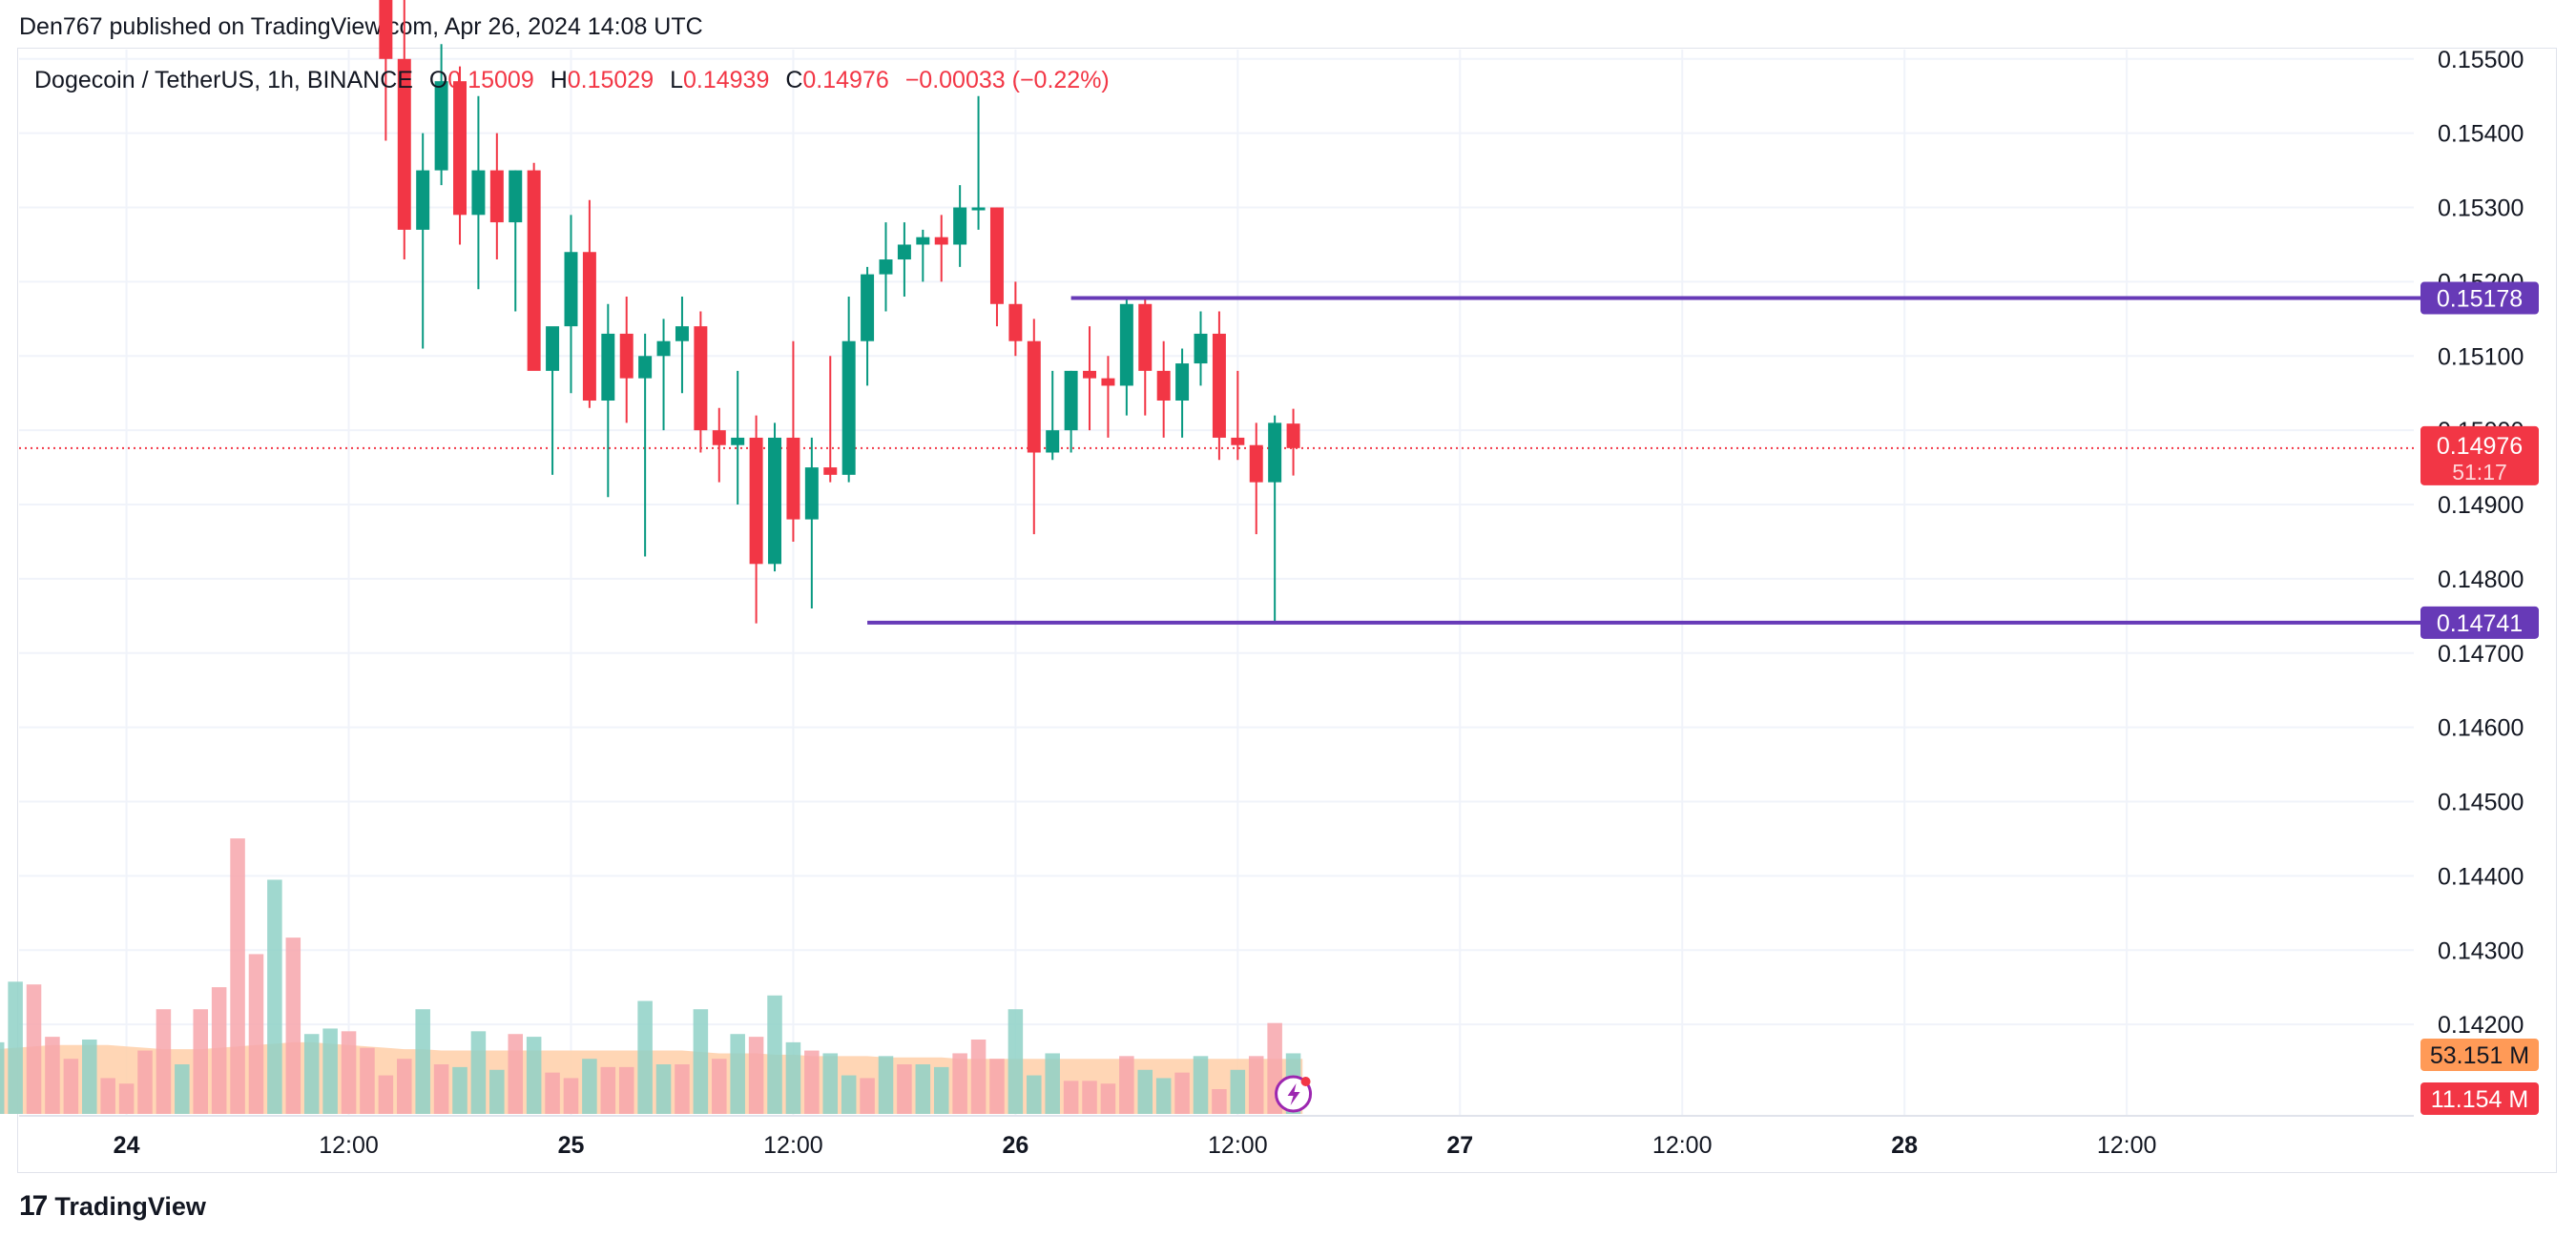 The height and width of the screenshot is (1236, 2576). I want to click on countdown-label: 51:17, so click(2479, 472).